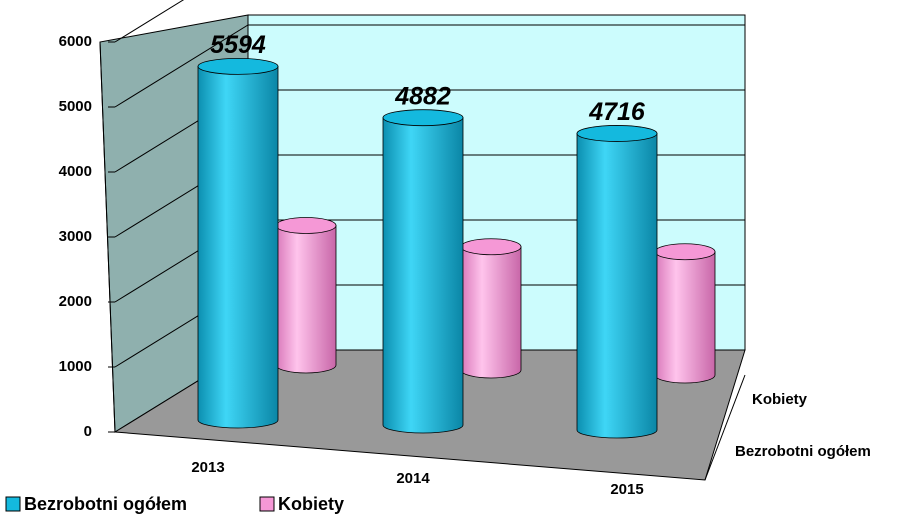 Image resolution: width=902 pixels, height=515 pixels. What do you see at coordinates (75, 236) in the screenshot?
I see `y-tick-label: 3000` at bounding box center [75, 236].